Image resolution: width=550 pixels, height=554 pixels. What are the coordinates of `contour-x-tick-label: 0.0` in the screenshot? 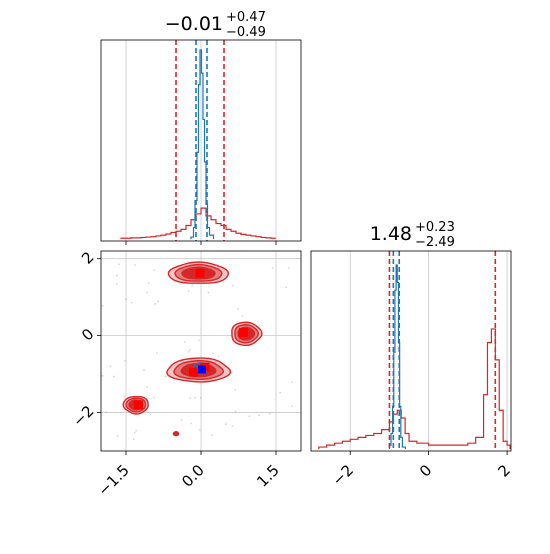 It's located at (193, 476).